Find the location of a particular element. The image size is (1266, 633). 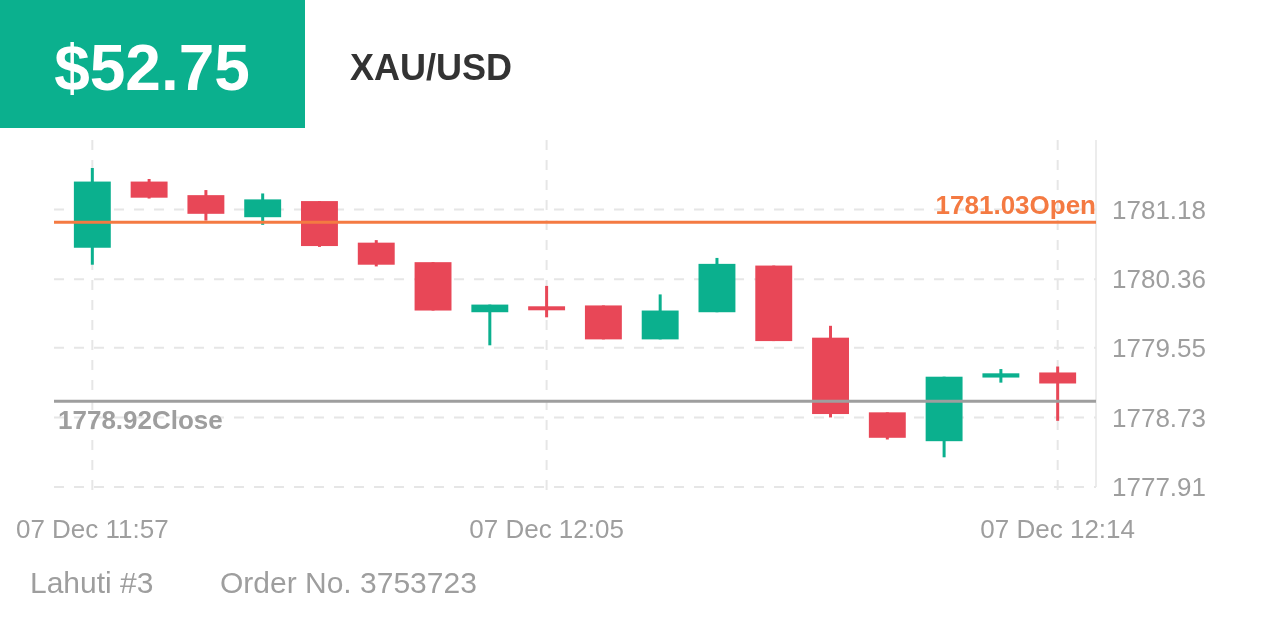

y-tick-label: 1778.73 is located at coordinates (1159, 417).